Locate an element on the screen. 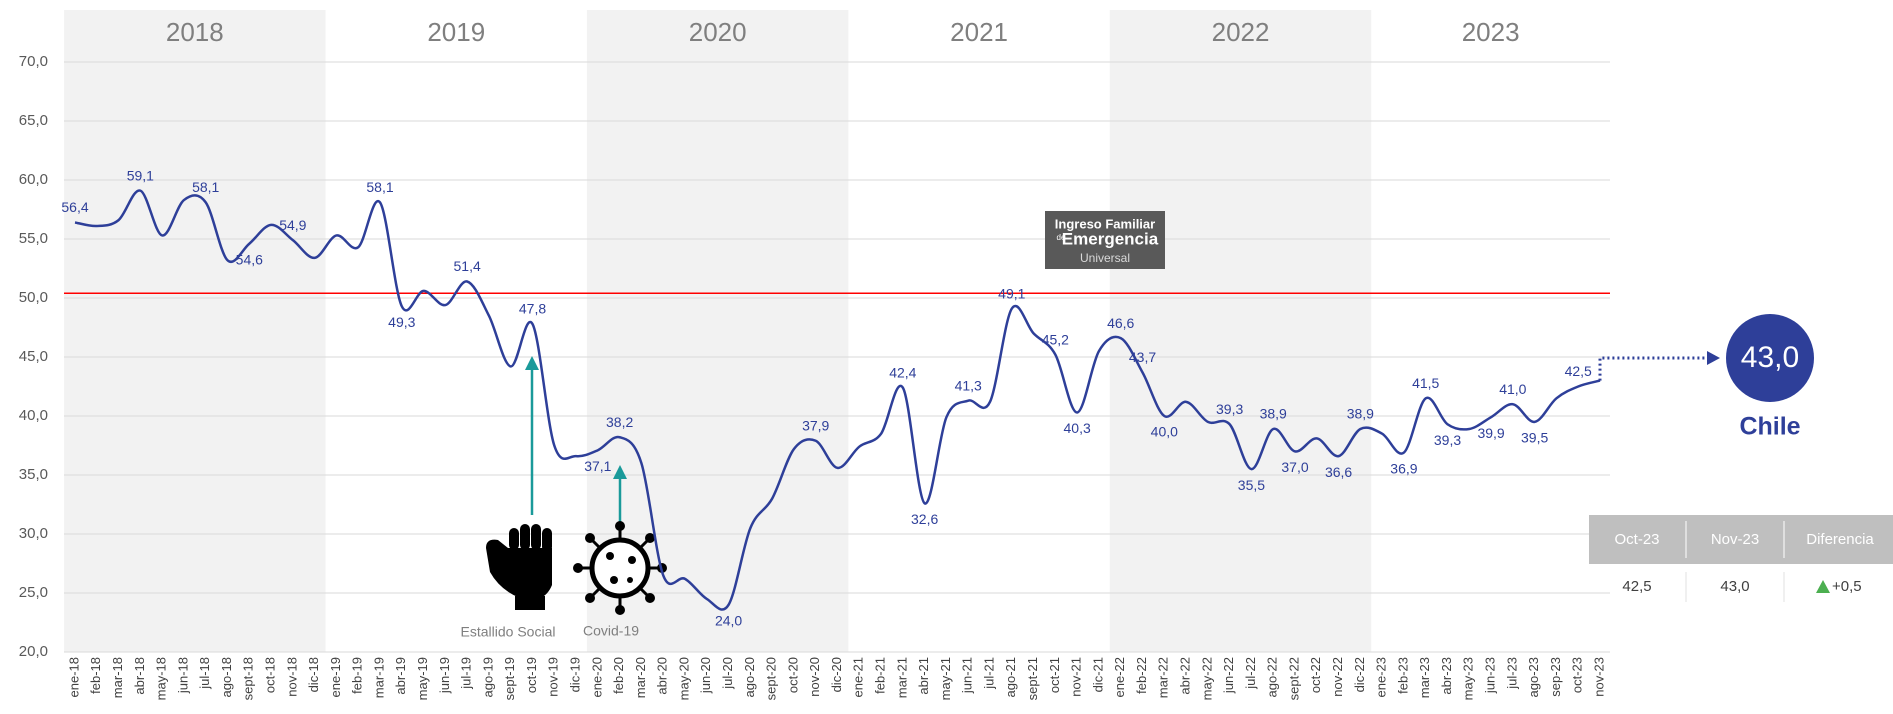 The image size is (1893, 714). x-tick-label: nov-20 is located at coordinates (814, 677).